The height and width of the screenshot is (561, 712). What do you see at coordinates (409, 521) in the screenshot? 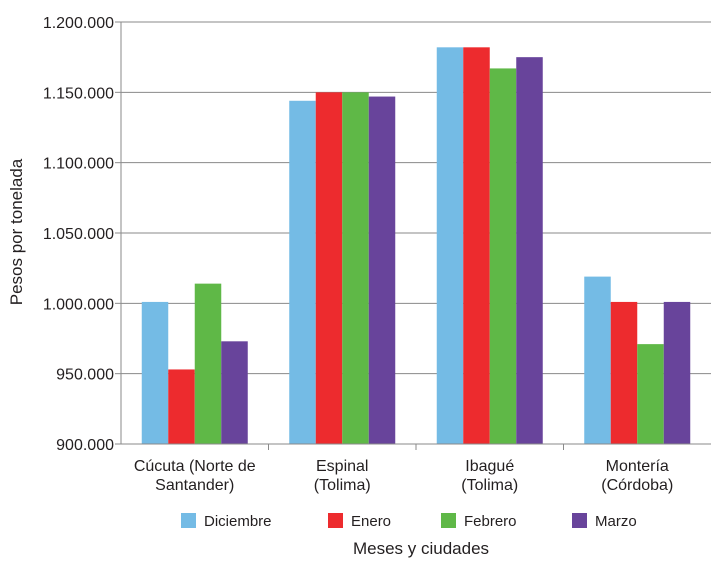
I see `legend: Diciembre Enero Febrero Marzo` at bounding box center [409, 521].